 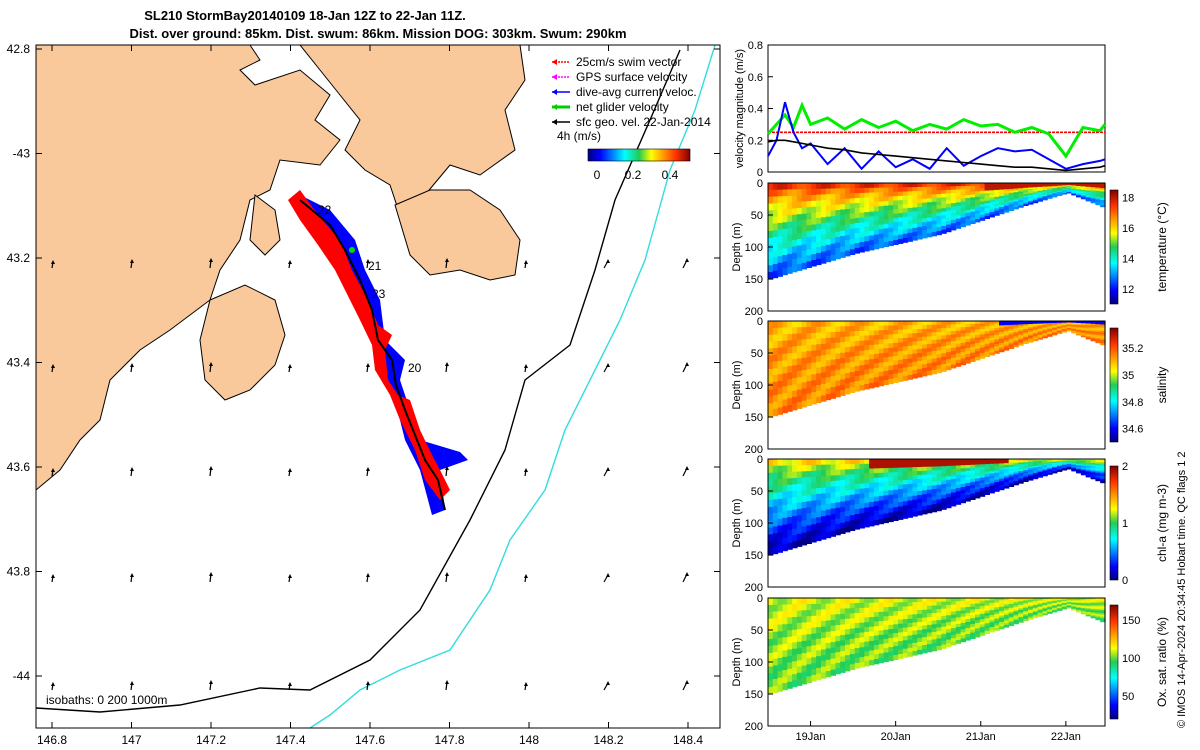 I want to click on colorbar-tick-label: 18, so click(x=1128, y=199).